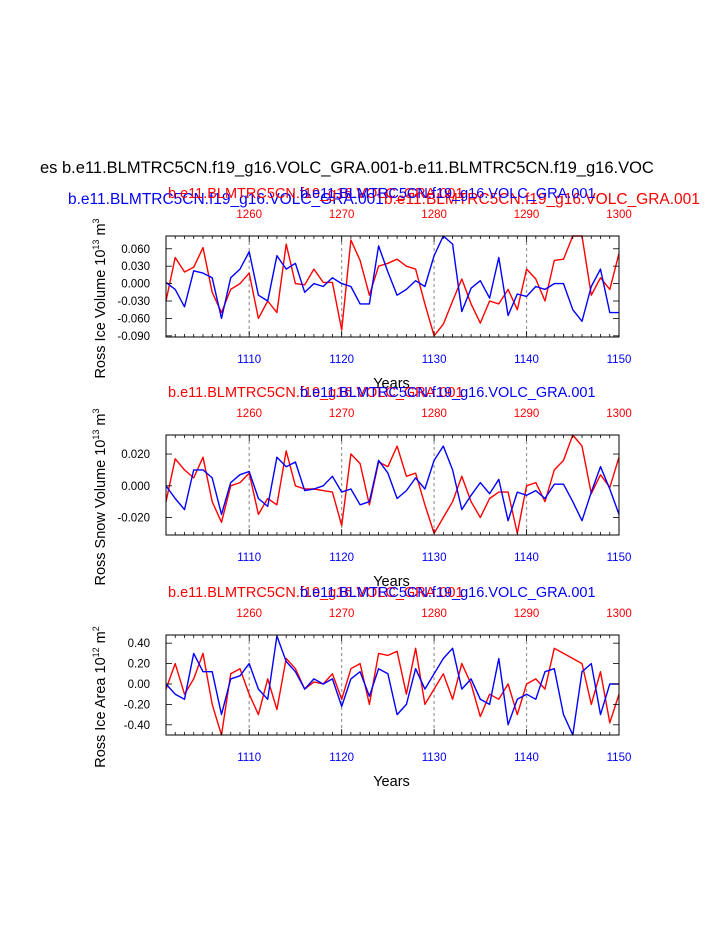 Image resolution: width=723 pixels, height=935 pixels. What do you see at coordinates (133, 337) in the screenshot?
I see `y-tick-label: -0.090` at bounding box center [133, 337].